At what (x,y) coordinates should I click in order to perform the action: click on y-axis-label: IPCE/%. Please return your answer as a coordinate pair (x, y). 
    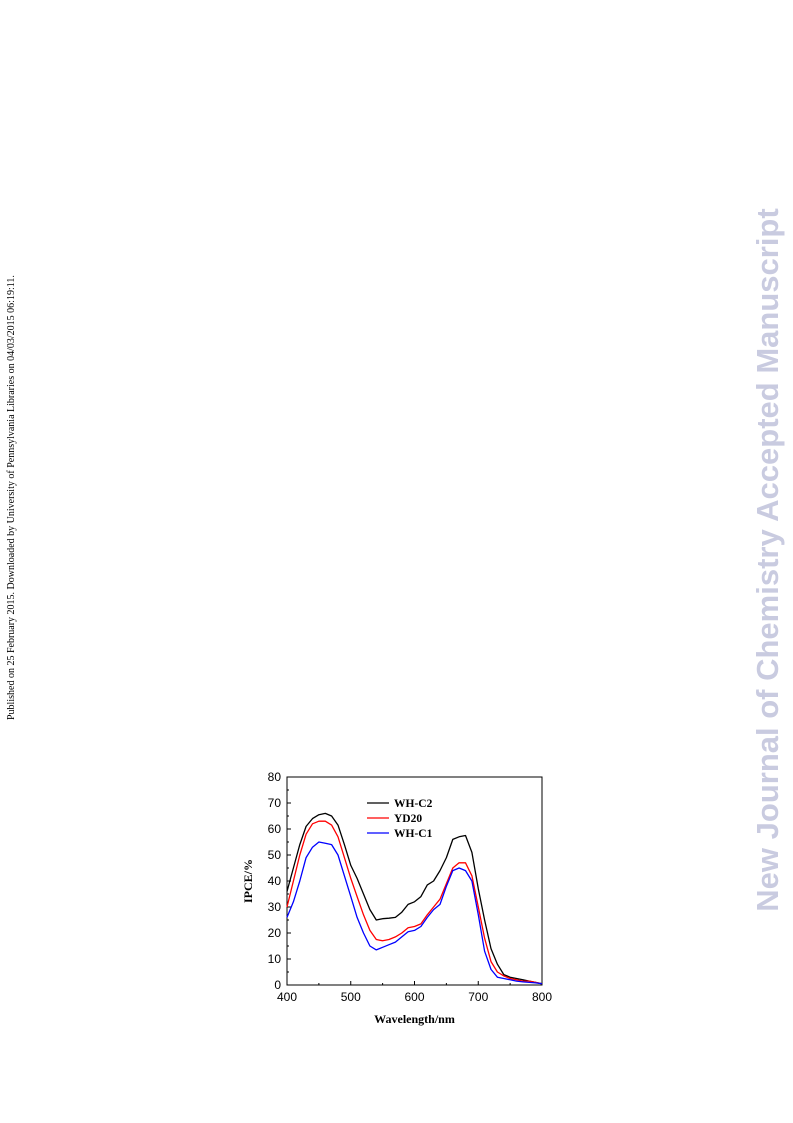
    Looking at the image, I should click on (248, 881).